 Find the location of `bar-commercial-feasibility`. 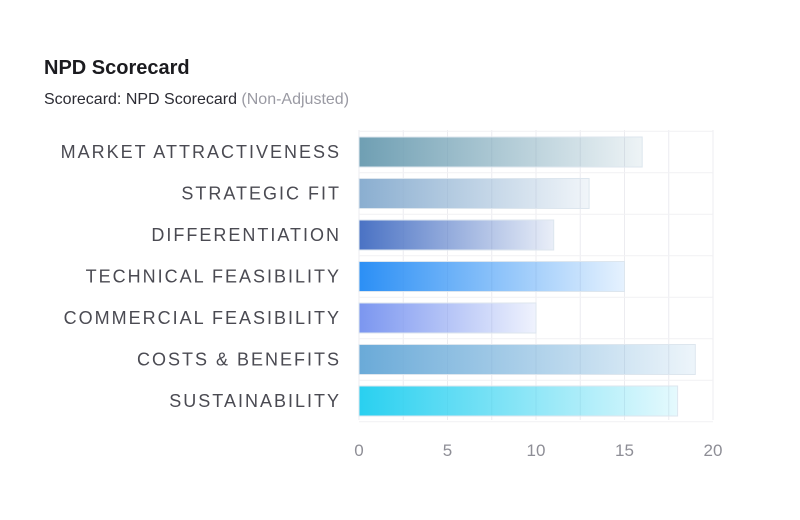

bar-commercial-feasibility is located at coordinates (447, 318).